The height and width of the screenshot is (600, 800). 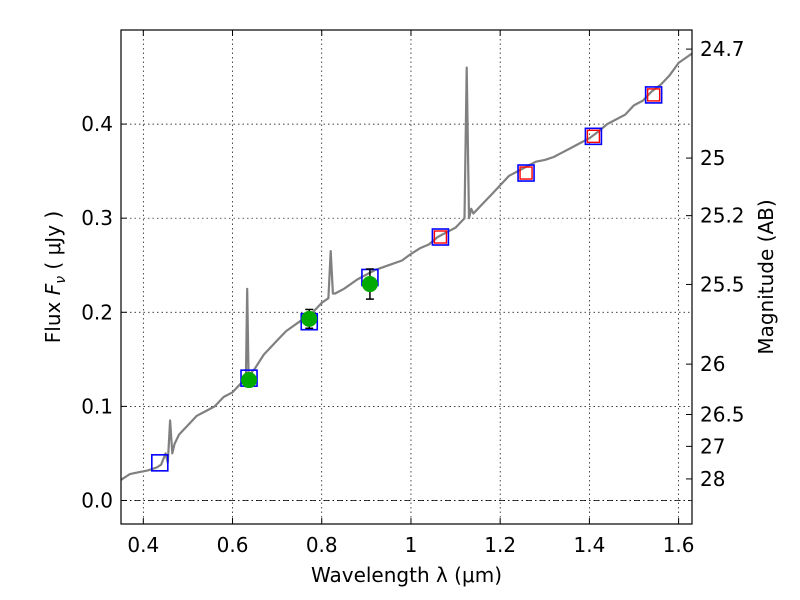 What do you see at coordinates (722, 414) in the screenshot?
I see `y2-tick-label: 26.5` at bounding box center [722, 414].